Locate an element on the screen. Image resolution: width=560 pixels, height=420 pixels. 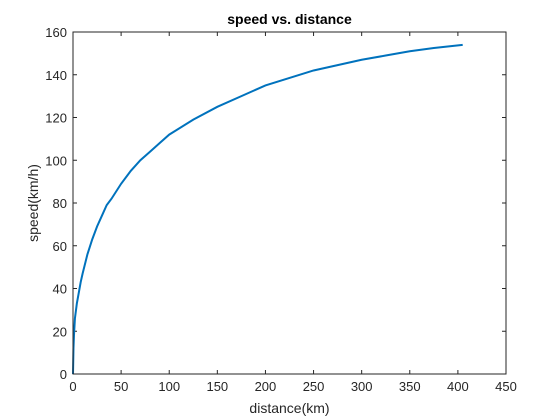
y-tick-label: 20 is located at coordinates (60, 331).